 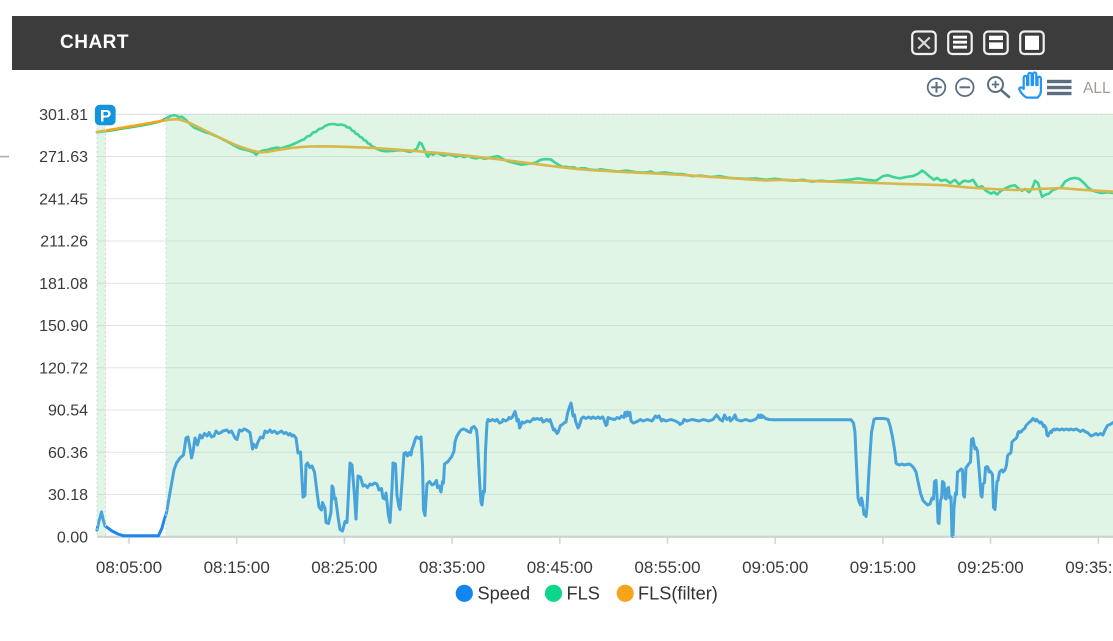 What do you see at coordinates (72, 537) in the screenshot?
I see `svg-text: 0.00` at bounding box center [72, 537].